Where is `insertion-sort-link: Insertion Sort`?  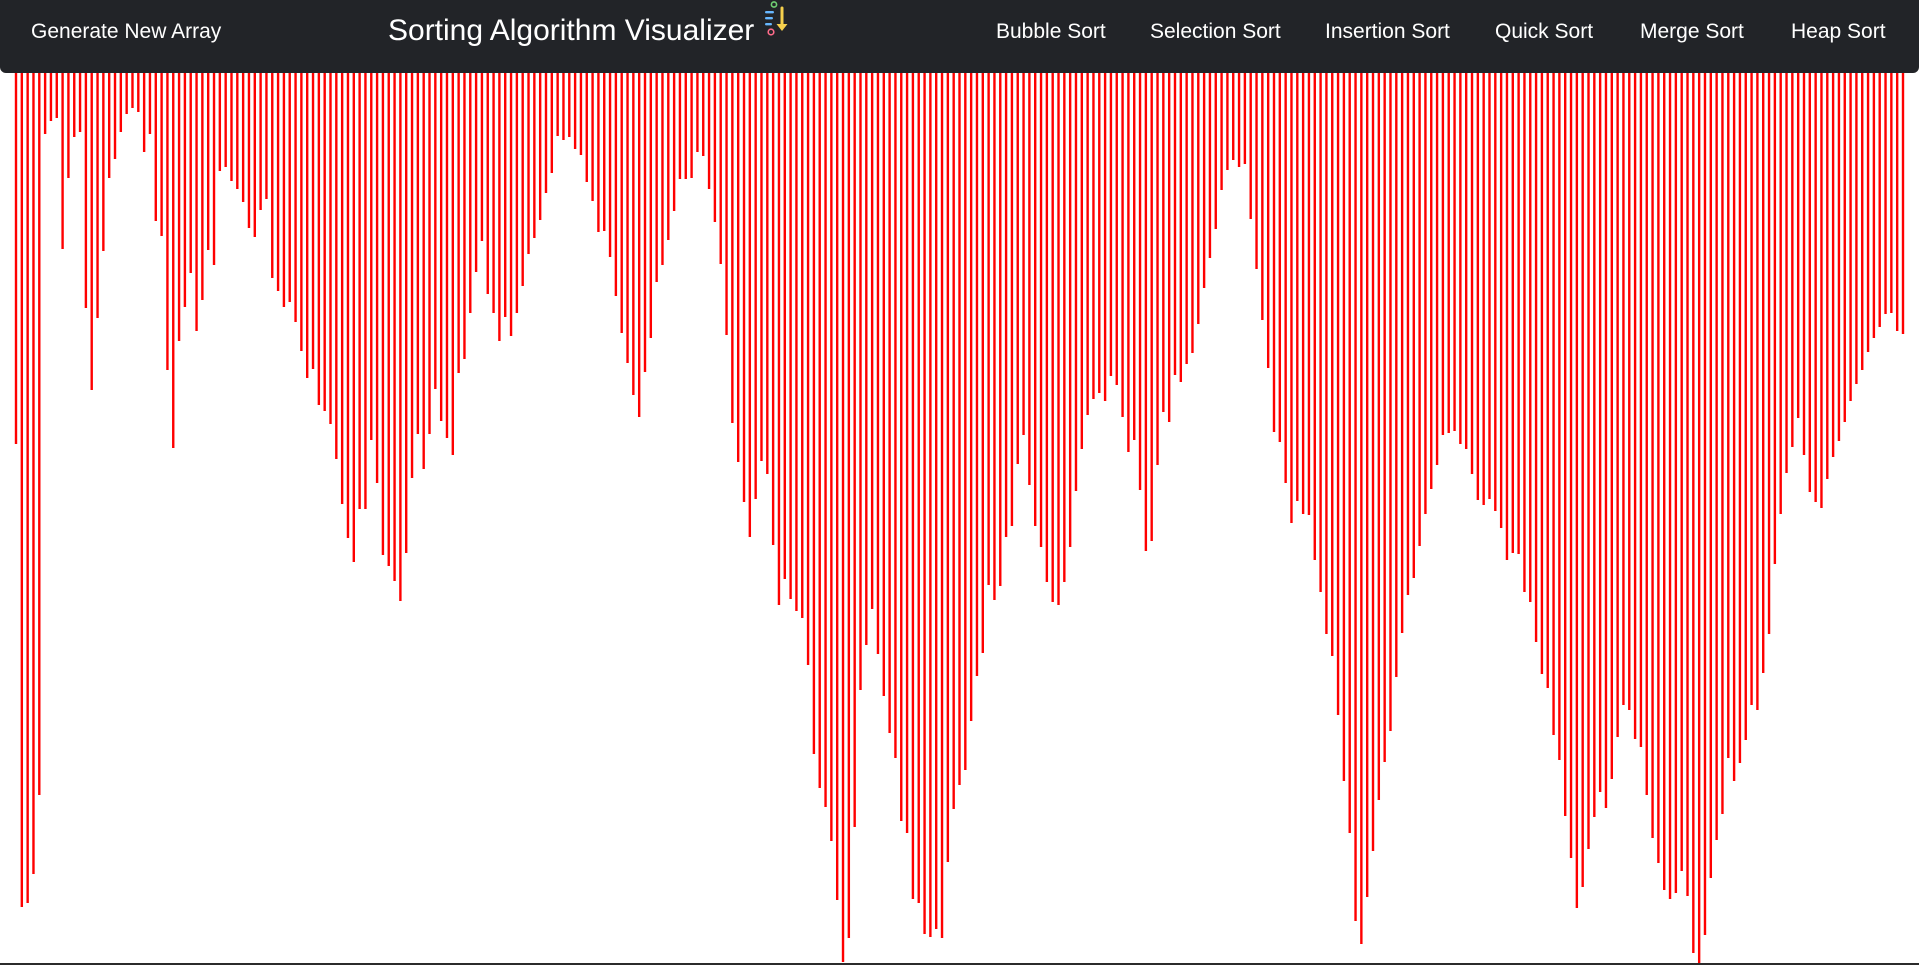 insertion-sort-link: Insertion Sort is located at coordinates (1387, 31).